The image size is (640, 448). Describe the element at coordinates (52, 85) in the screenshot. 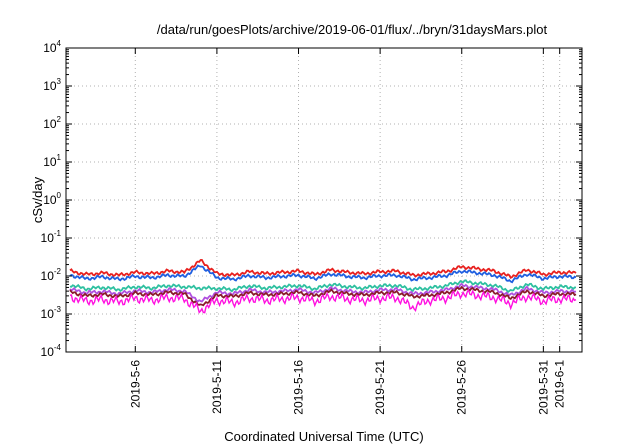

I see `y-tick-label: 10³` at that location.